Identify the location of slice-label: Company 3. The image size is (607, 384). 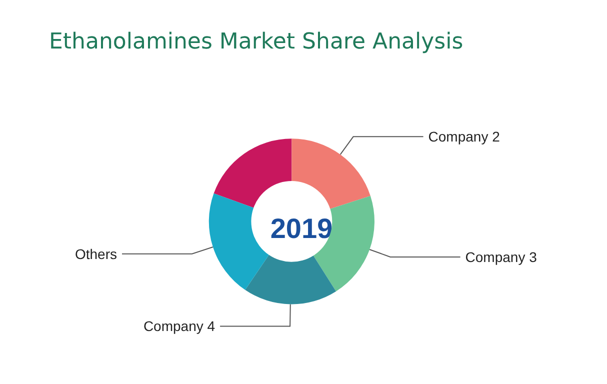
(501, 256).